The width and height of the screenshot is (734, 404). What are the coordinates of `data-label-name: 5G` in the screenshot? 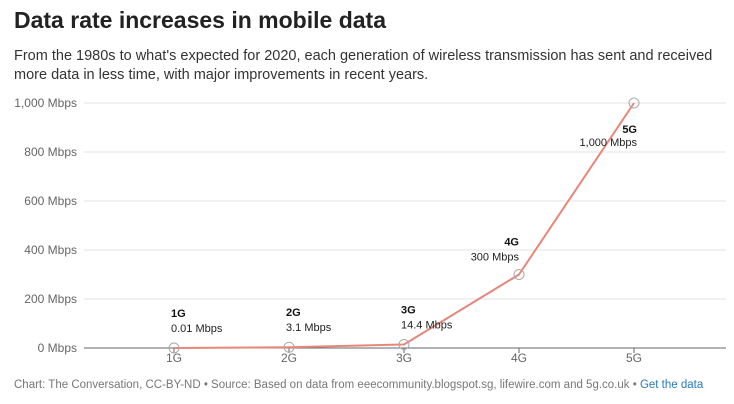 It's located at (629, 130).